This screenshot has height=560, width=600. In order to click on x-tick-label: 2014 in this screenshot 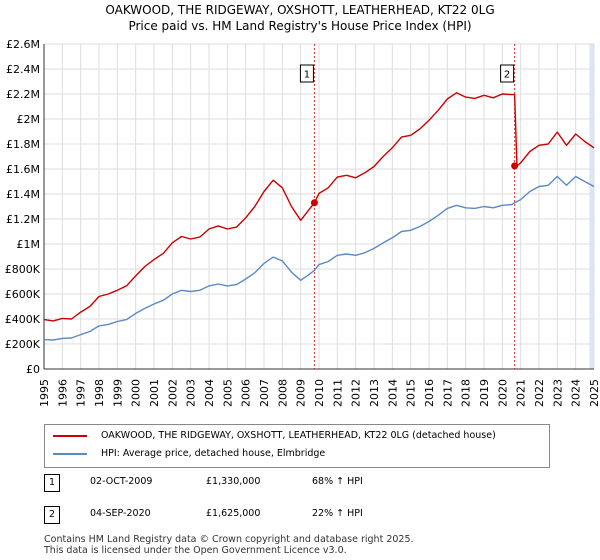, I will do `click(392, 393)`.